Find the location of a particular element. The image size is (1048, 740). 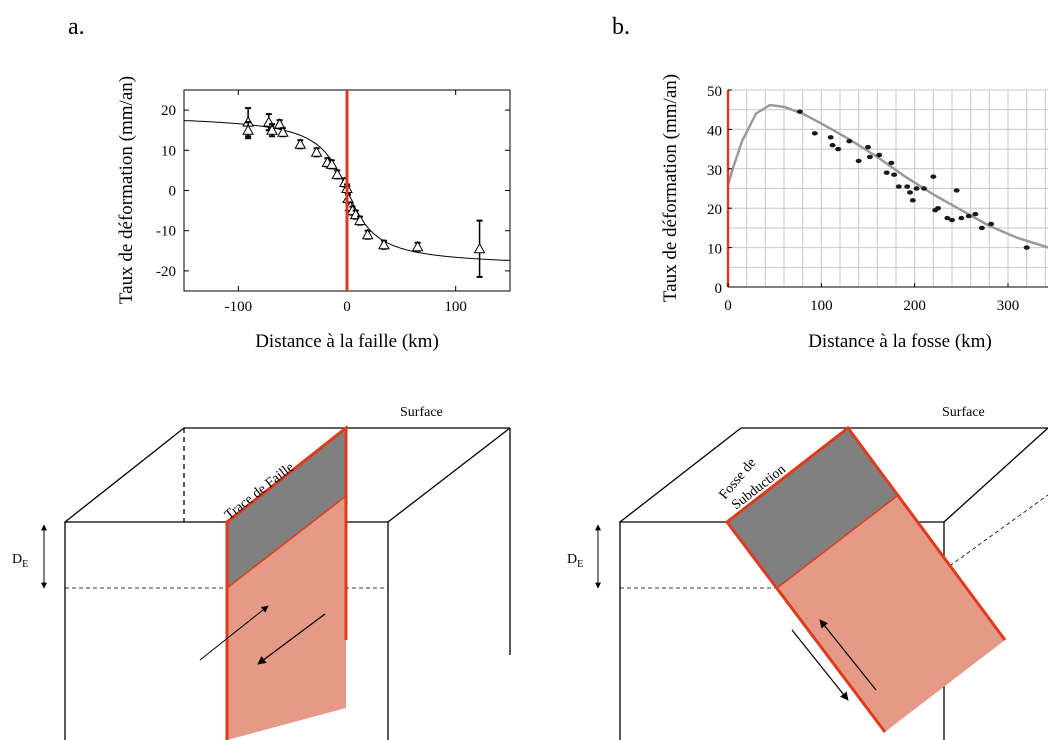

chart-b-xlabel: Distance à la fosse (km) is located at coordinates (900, 341).